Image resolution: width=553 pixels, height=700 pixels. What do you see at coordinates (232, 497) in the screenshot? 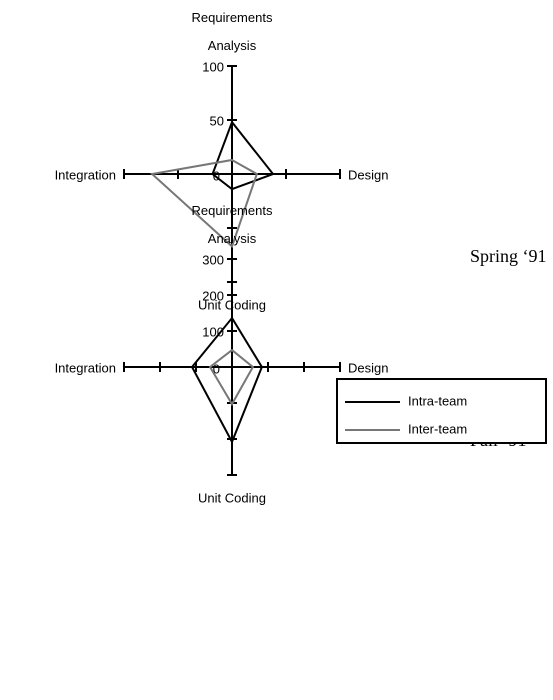
I see `category-label: Unit Coding` at bounding box center [232, 497].